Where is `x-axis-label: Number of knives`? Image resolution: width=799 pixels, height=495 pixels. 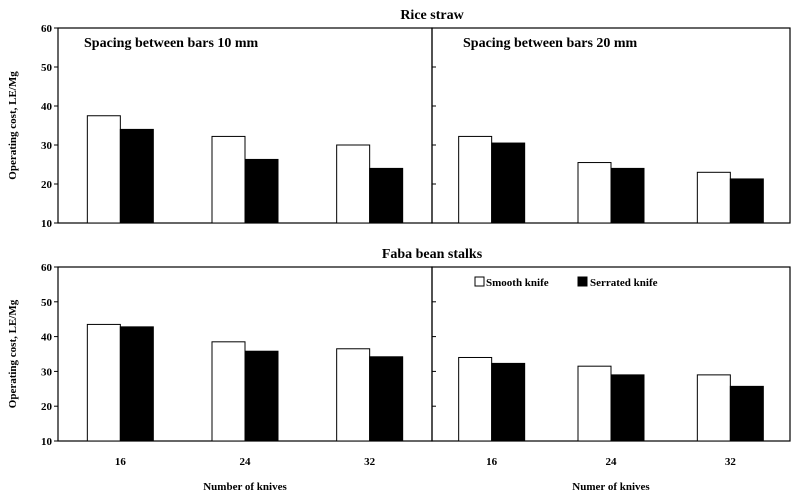
x-axis-label: Number of knives is located at coordinates (245, 487).